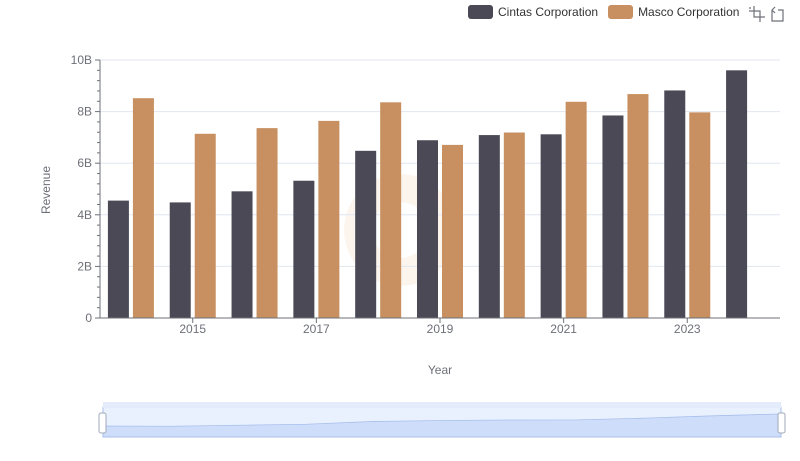 This screenshot has height=461, width=800. Describe the element at coordinates (781, 423) in the screenshot. I see `zoom-handle-right` at that location.